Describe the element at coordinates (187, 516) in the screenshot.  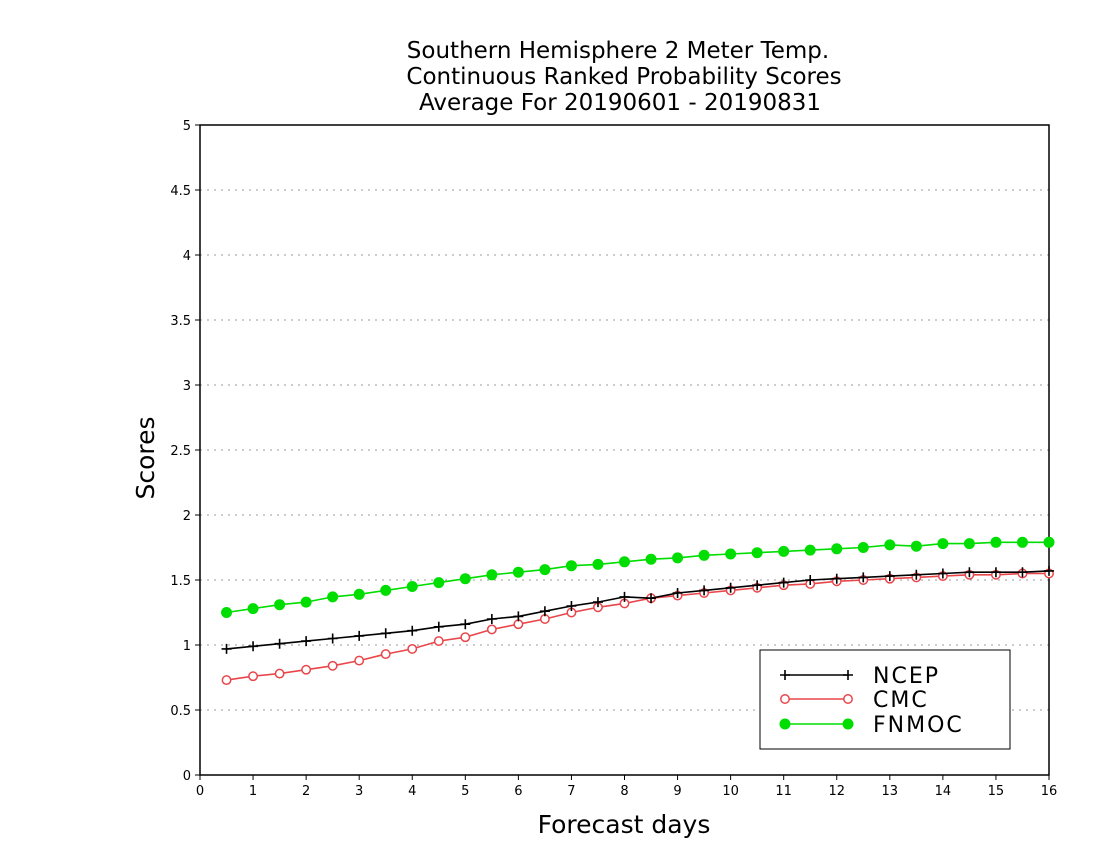
I see `y-tick-label: 2` at that location.